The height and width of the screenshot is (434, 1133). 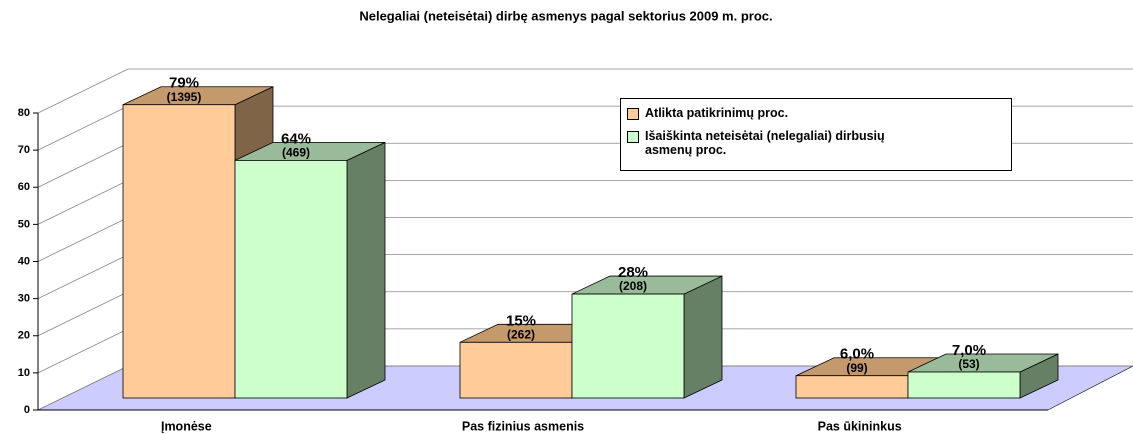 What do you see at coordinates (633, 286) in the screenshot?
I see `count-label: (208)` at bounding box center [633, 286].